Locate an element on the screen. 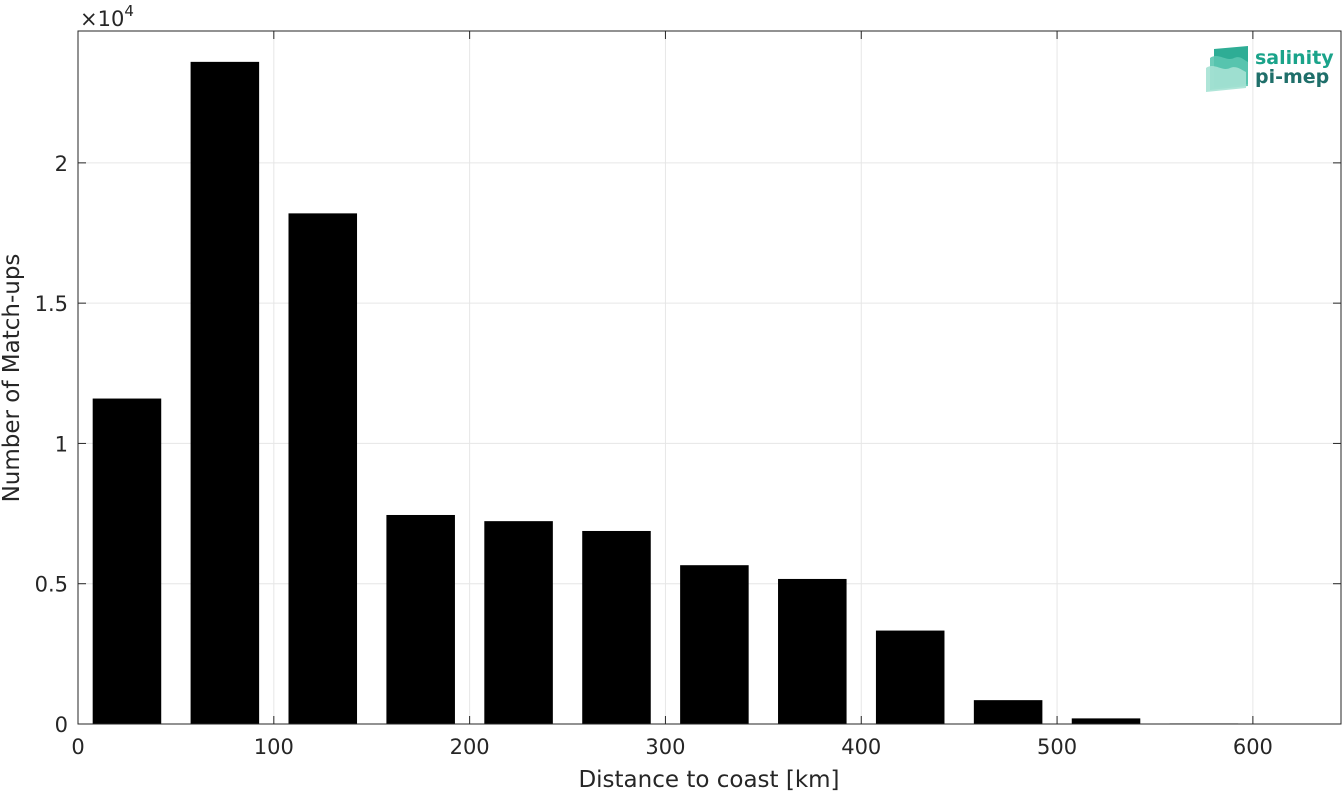  y-tick-label: 0 is located at coordinates (61, 725).